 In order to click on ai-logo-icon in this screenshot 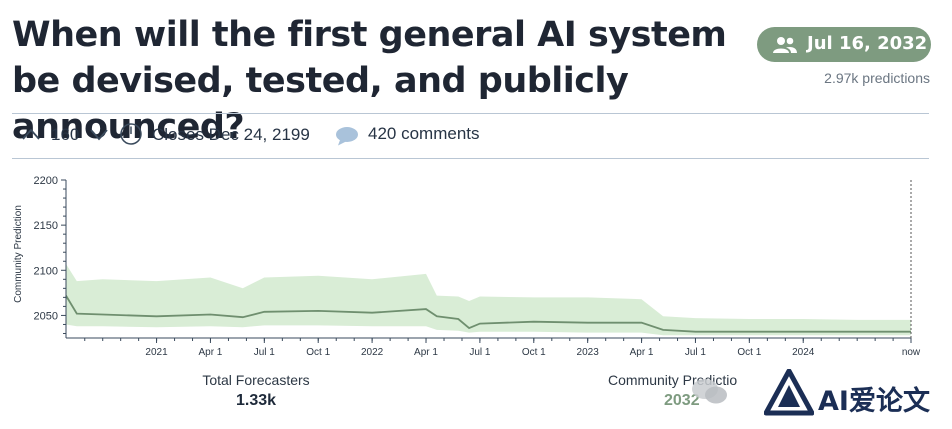, I will do `click(789, 392)`.